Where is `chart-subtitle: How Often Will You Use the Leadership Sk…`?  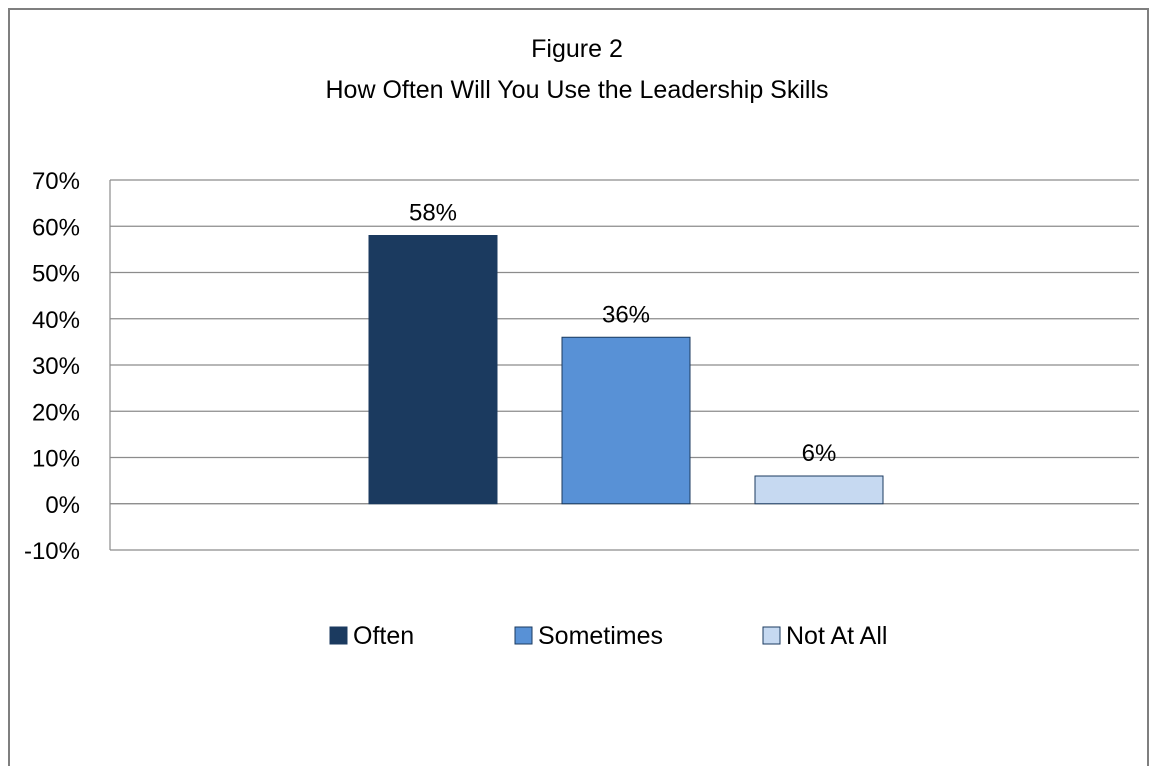
chart-subtitle: How Often Will You Use the Leadership Sk… is located at coordinates (576, 90).